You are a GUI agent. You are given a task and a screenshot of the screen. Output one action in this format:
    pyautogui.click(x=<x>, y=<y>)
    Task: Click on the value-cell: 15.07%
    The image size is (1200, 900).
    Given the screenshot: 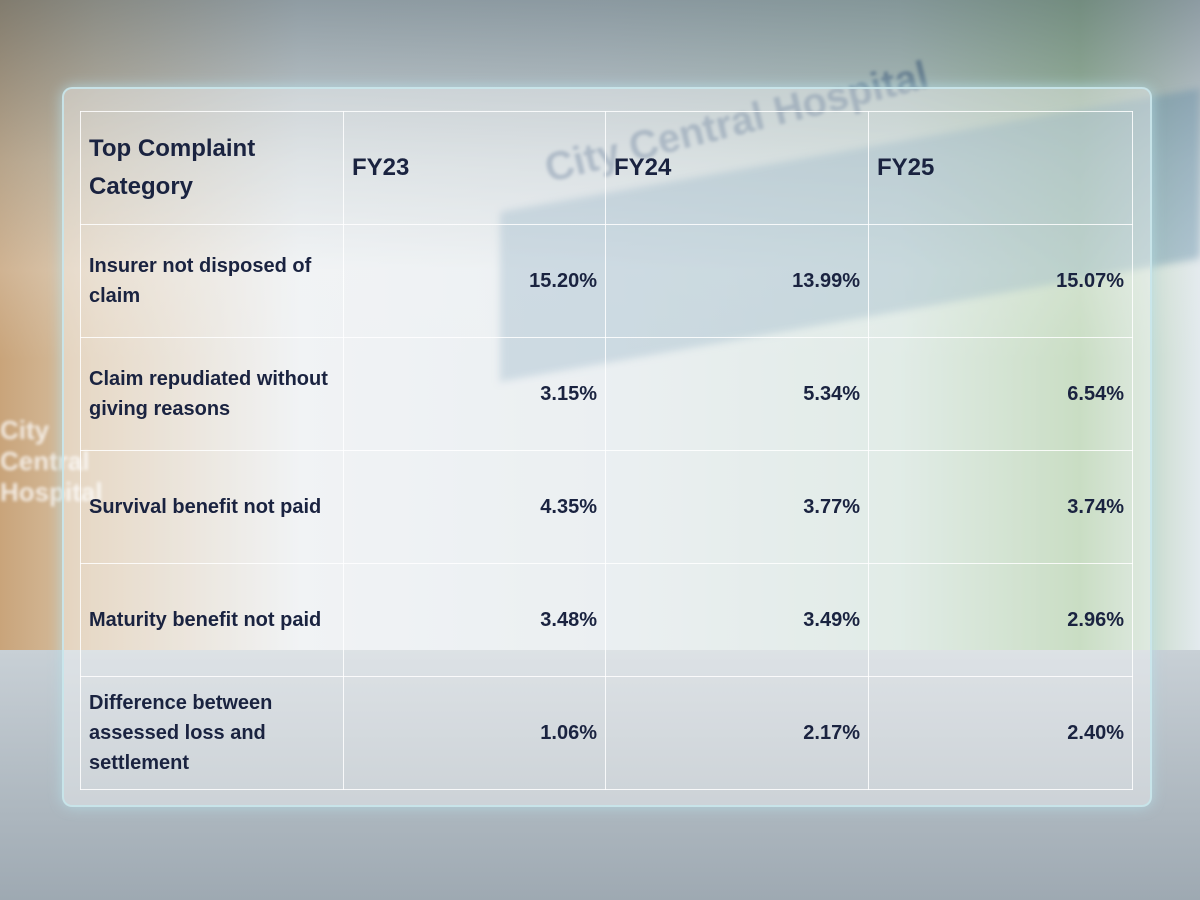 What is the action you would take?
    pyautogui.click(x=1000, y=281)
    